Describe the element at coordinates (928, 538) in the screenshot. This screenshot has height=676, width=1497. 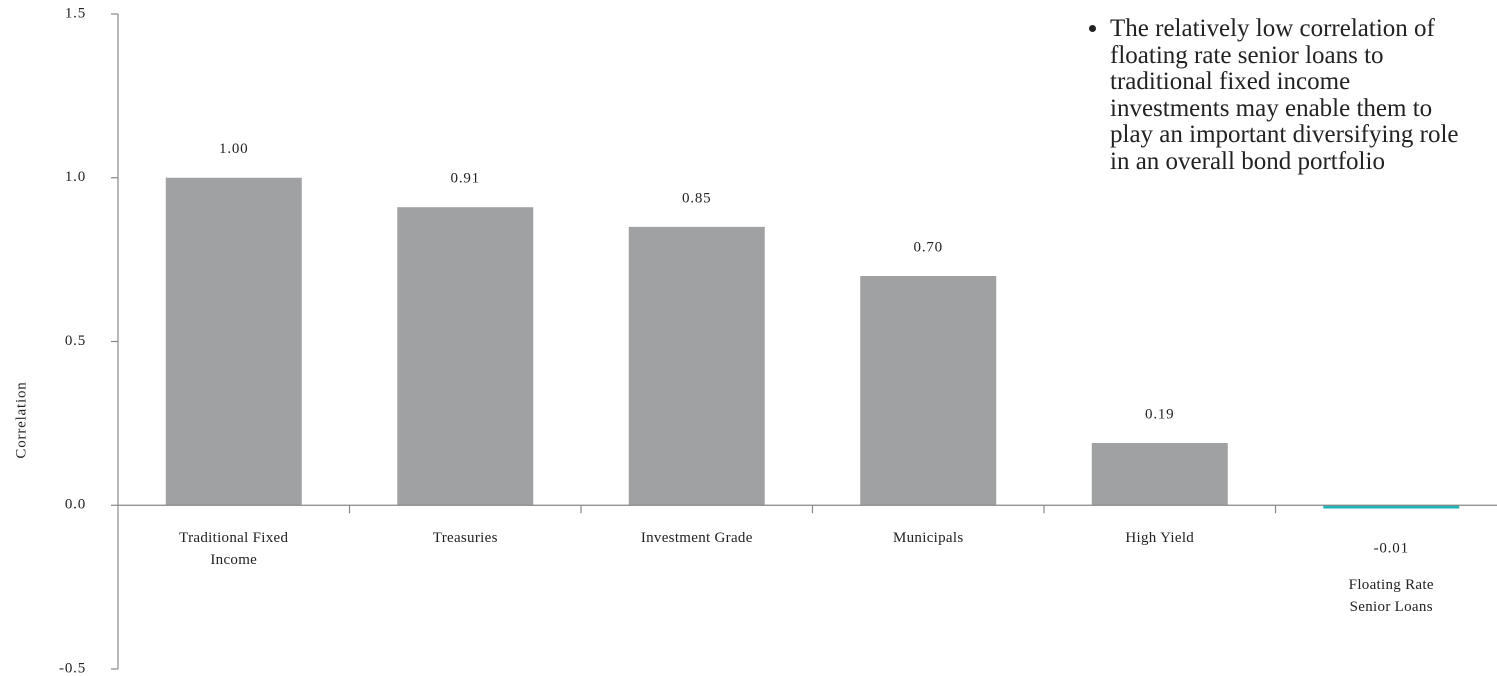
I see `x-tick-label: Municipals` at that location.